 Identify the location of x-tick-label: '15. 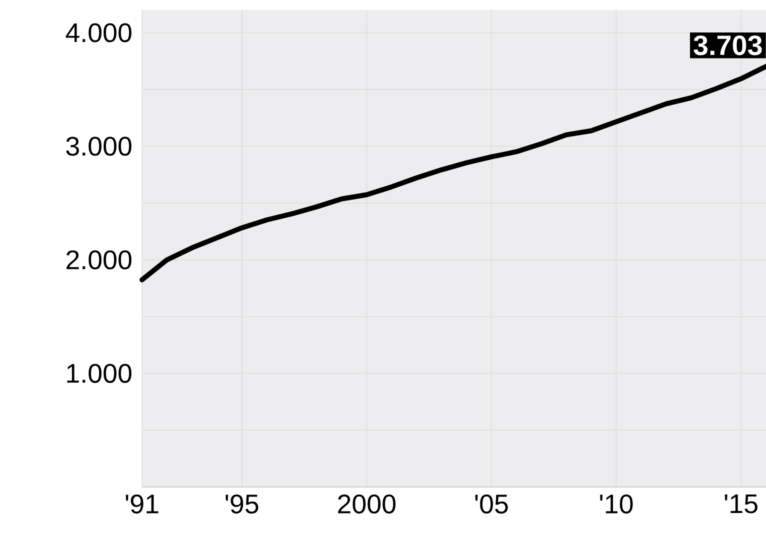
(741, 504).